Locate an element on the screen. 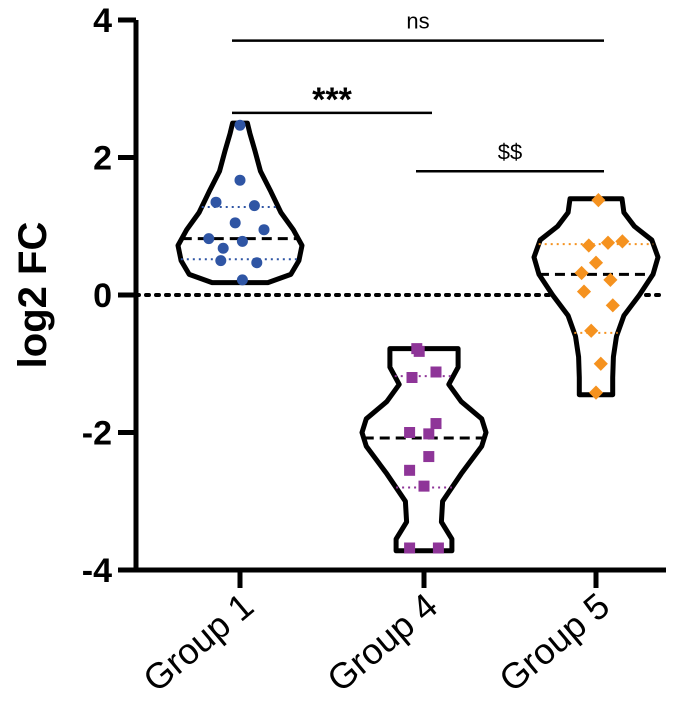  x-category-label: Group 1 is located at coordinates (198, 642).